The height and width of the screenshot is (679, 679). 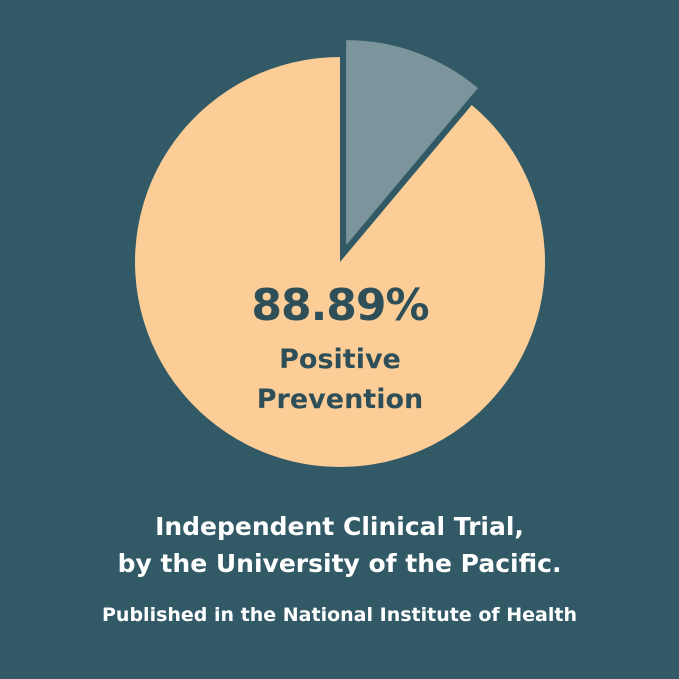 What do you see at coordinates (339, 526) in the screenshot?
I see `caption-line1: Independent Clinical Trial,` at bounding box center [339, 526].